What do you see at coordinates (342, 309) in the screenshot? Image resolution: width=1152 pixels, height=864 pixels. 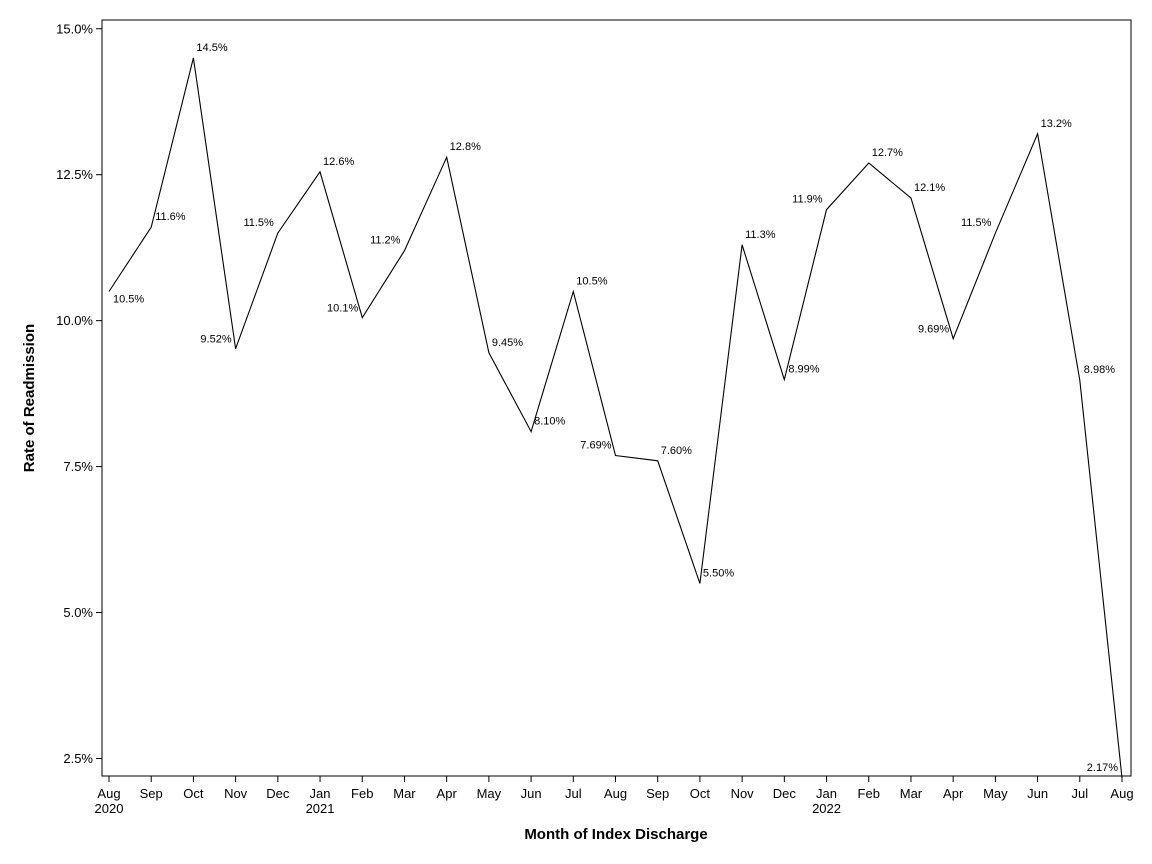 I see `data-label: 10.1%` at bounding box center [342, 309].